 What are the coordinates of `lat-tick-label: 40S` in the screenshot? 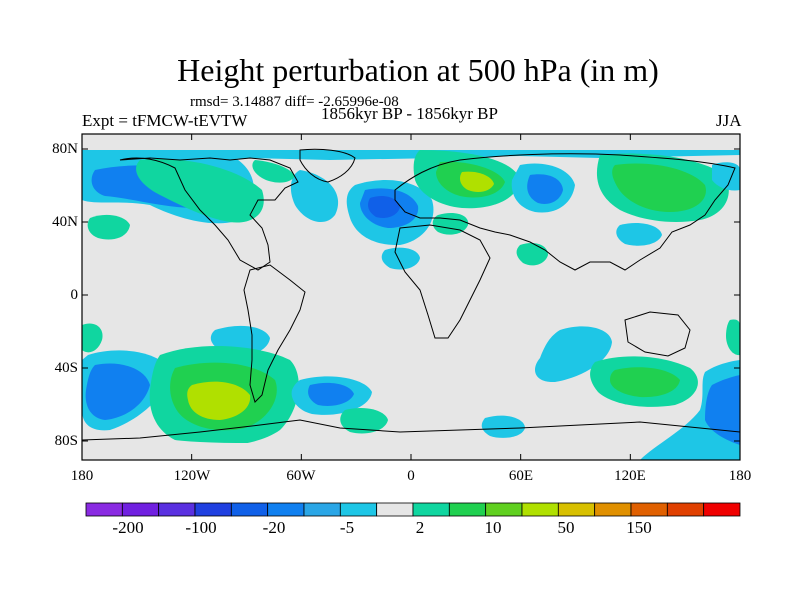 It's located at (66, 368).